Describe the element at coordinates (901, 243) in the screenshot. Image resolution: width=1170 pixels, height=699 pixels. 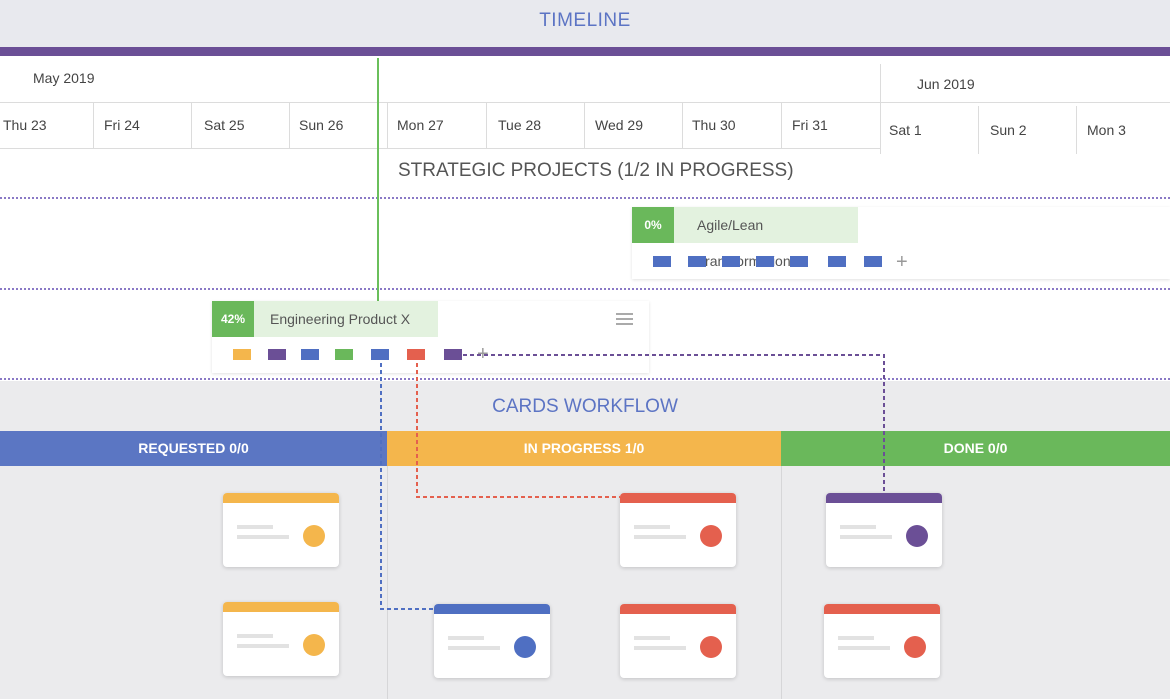
I see `project-card-agile: 0% Agile/Lean Transformation +` at that location.